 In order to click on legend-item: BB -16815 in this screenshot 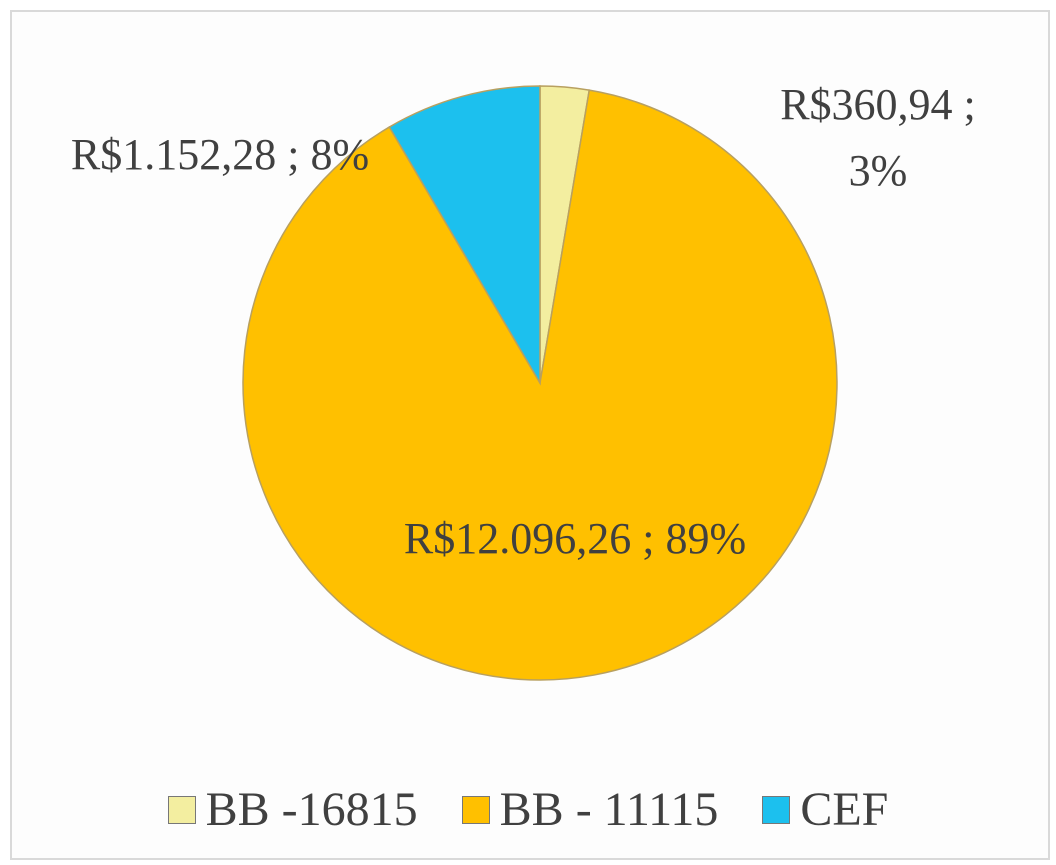, I will do `click(292, 809)`.